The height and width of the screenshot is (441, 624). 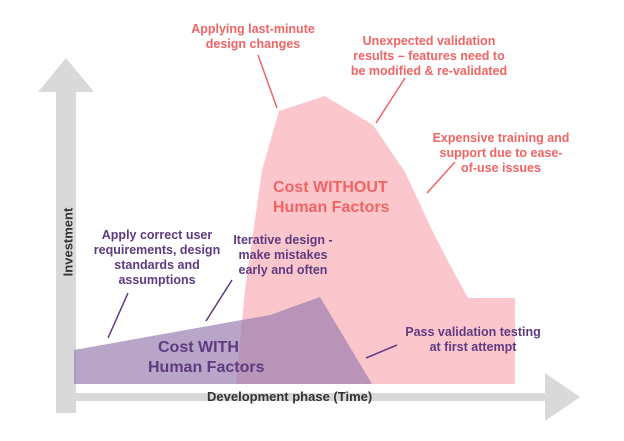 I want to click on cost-with-label-line-1: Cost WITH, so click(x=198, y=347).